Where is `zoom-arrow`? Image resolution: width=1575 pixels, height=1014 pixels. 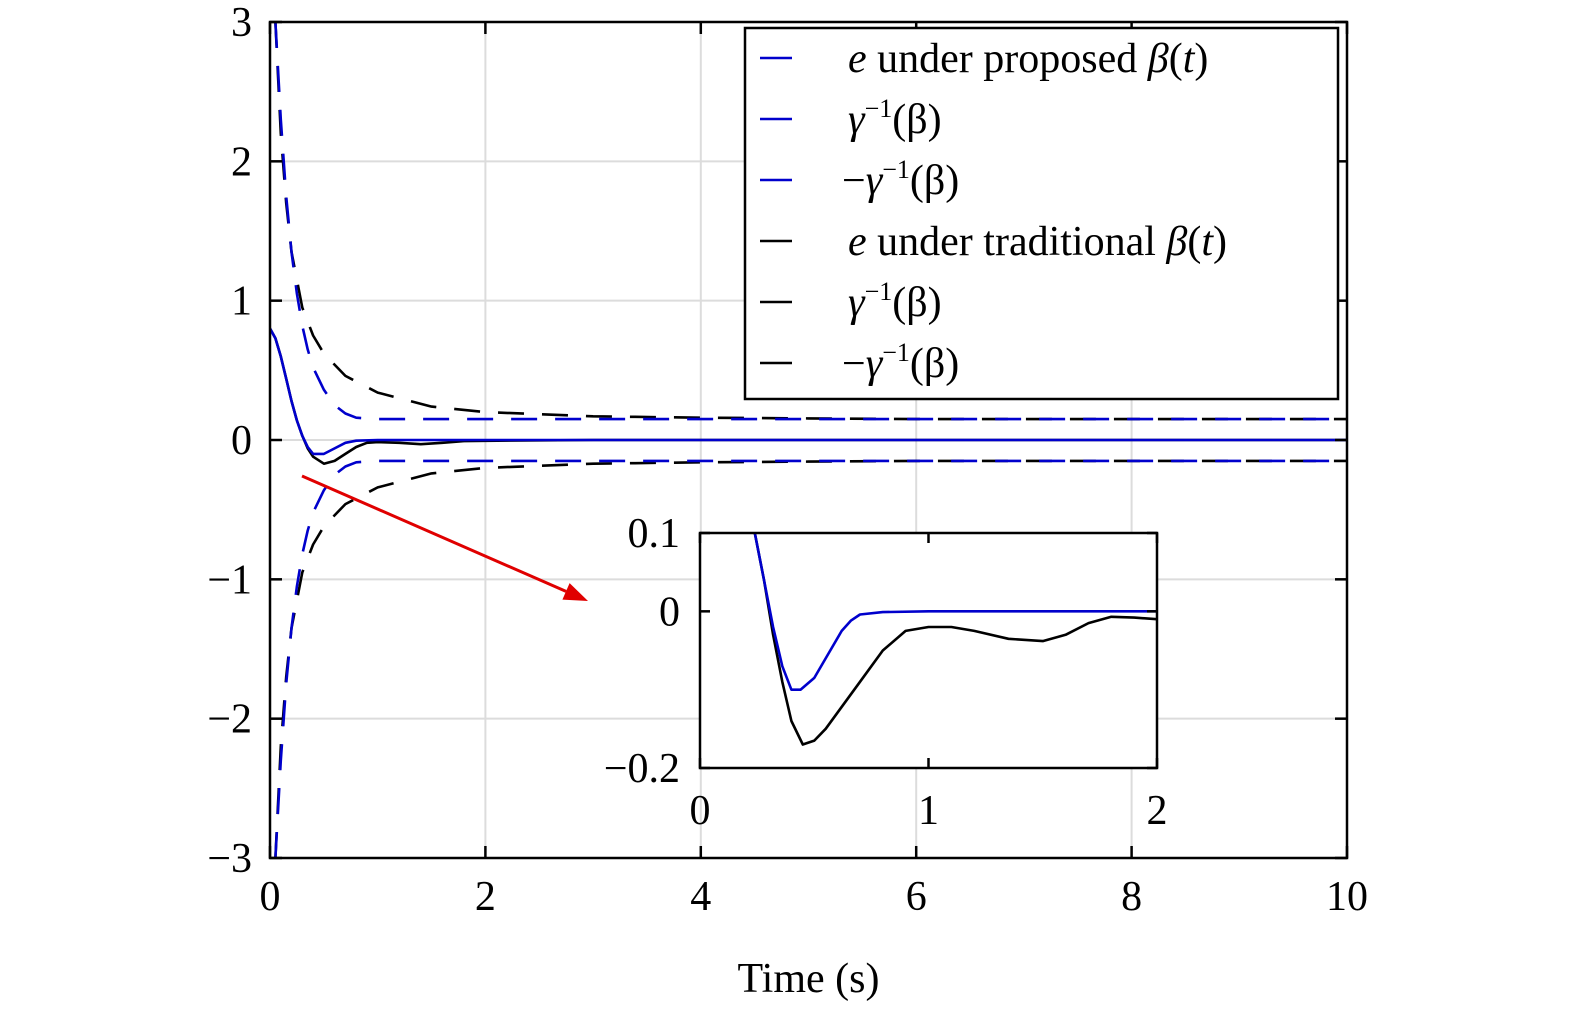 zoom-arrow is located at coordinates (434, 533).